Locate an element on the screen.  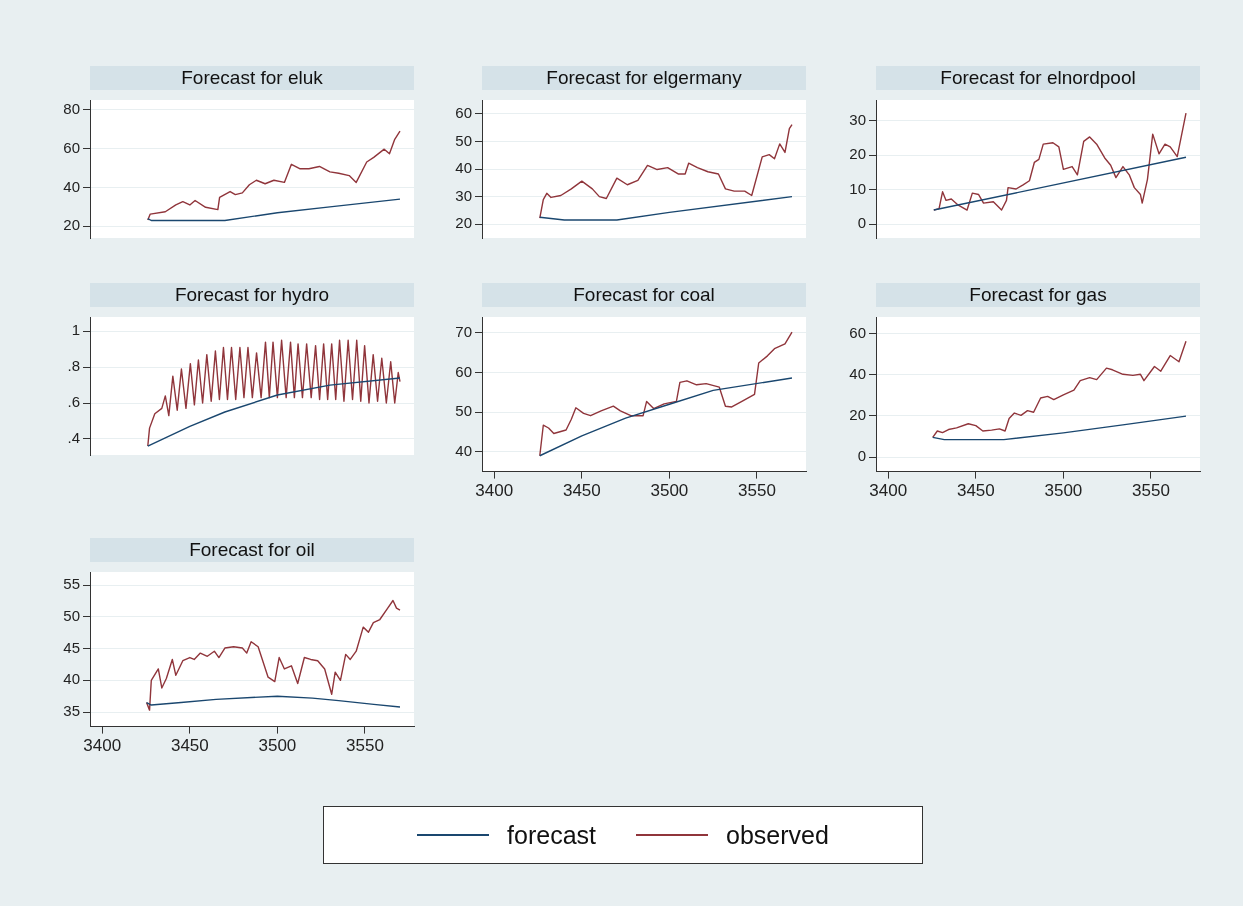
chart-title: Forecast for hydro is located at coordinates (252, 295).